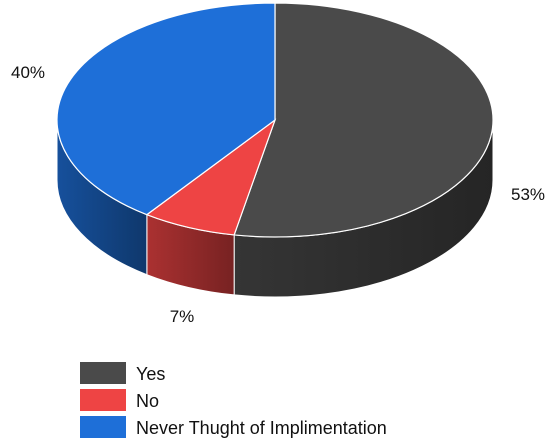 This screenshot has width=556, height=446. What do you see at coordinates (28, 72) in the screenshot?
I see `percent-label-never-thught-of-implimentation: 40%` at bounding box center [28, 72].